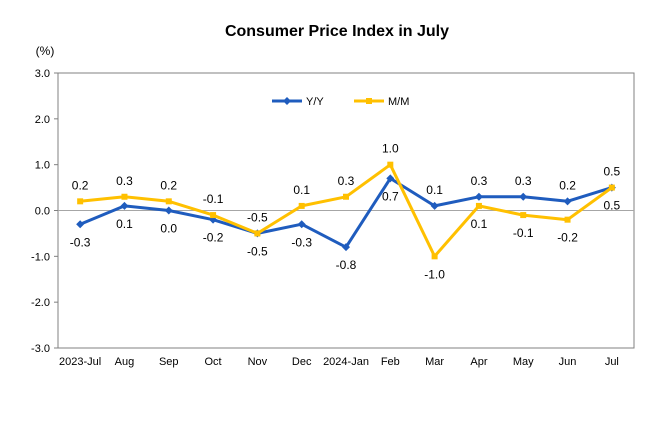 The height and width of the screenshot is (440, 660). Describe the element at coordinates (612, 362) in the screenshot. I see `x-category-label: Jul` at that location.